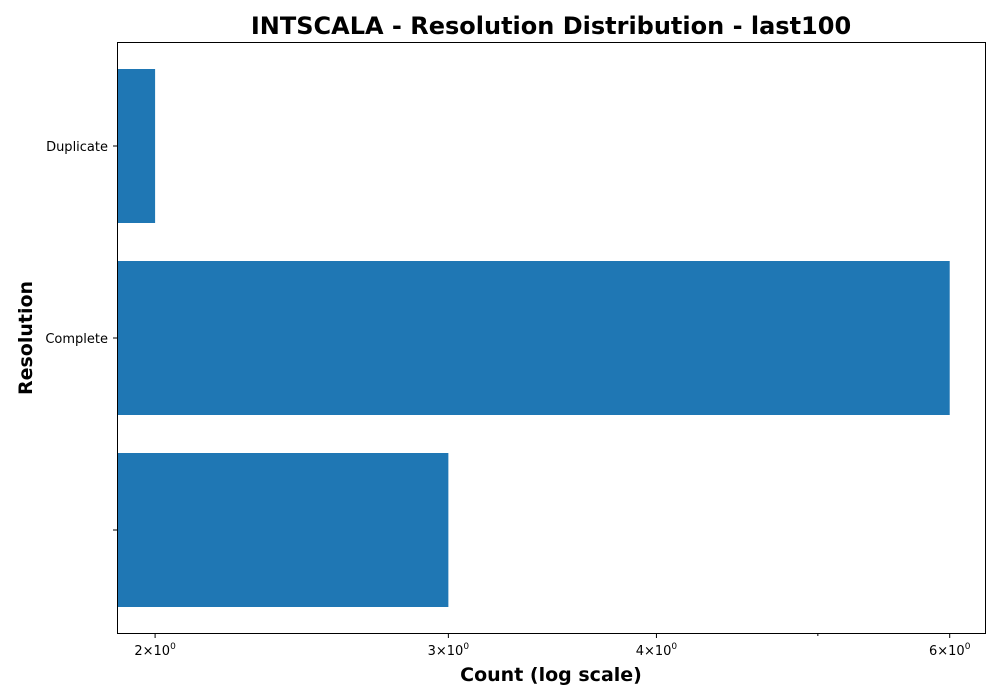 The height and width of the screenshot is (700, 1000). I want to click on x-axis-label: Count (log scale), so click(551, 675).